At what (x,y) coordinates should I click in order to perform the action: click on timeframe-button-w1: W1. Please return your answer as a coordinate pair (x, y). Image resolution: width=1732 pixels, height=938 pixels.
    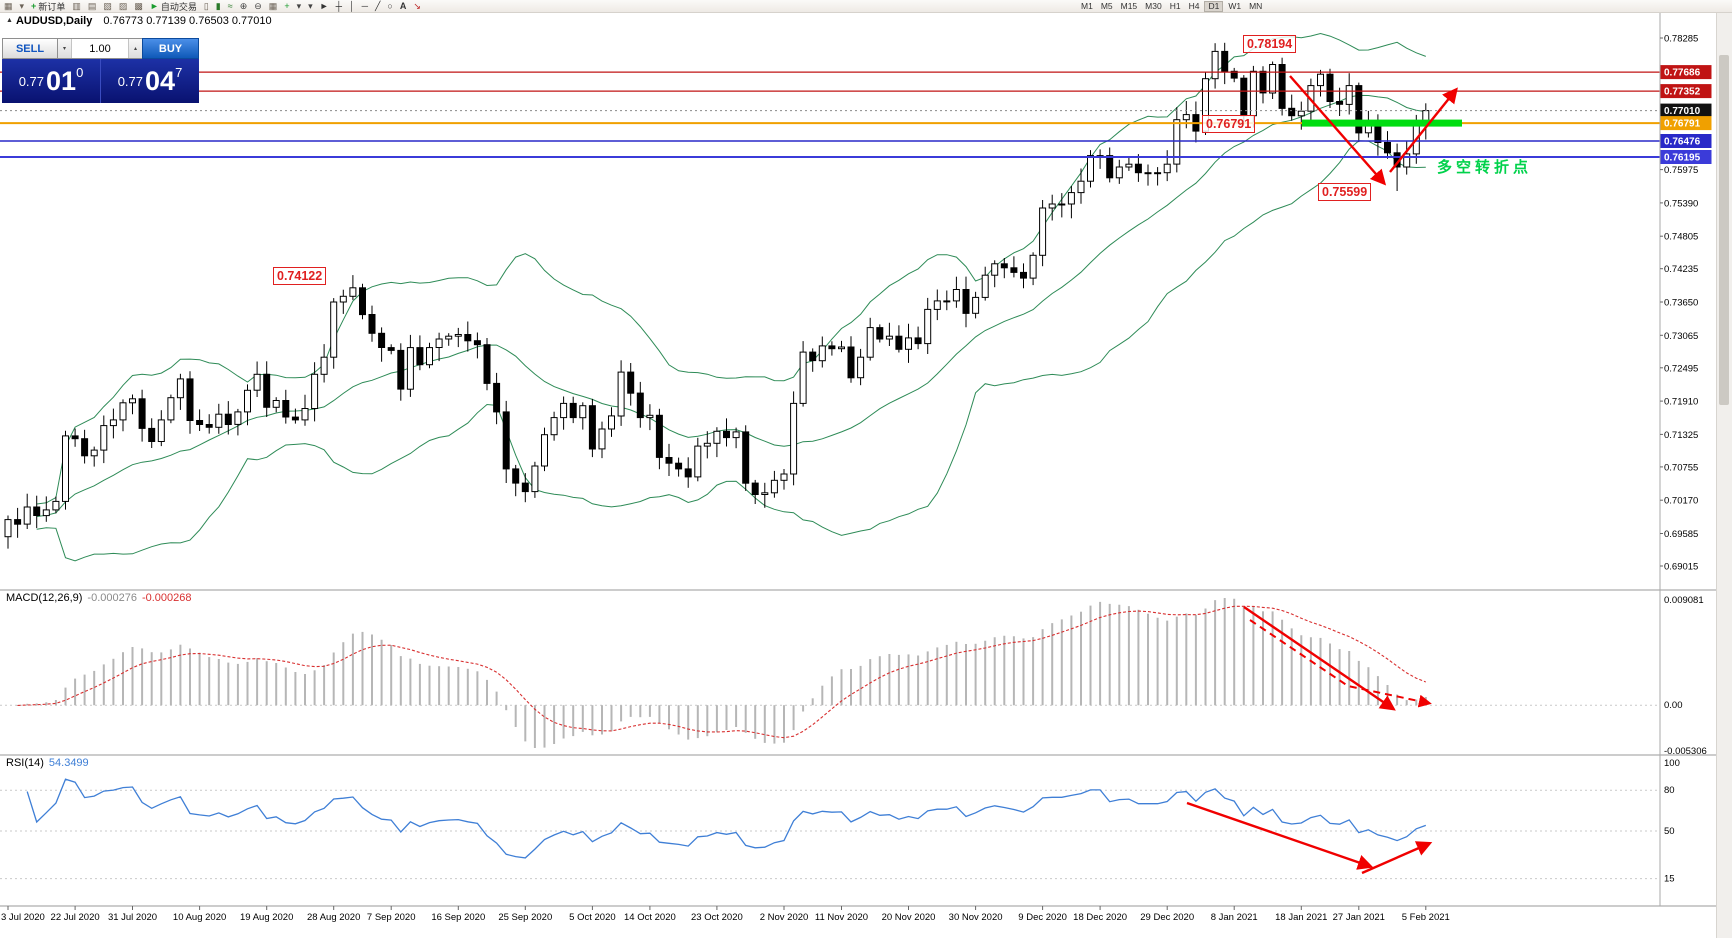
    Looking at the image, I should click on (1235, 5).